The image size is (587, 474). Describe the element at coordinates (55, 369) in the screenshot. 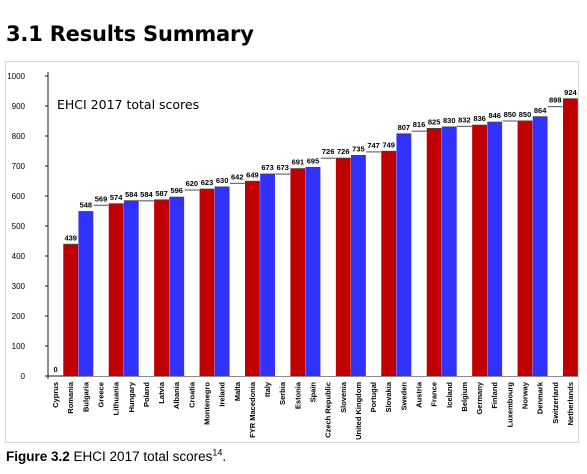

I see `data-label: 0` at that location.